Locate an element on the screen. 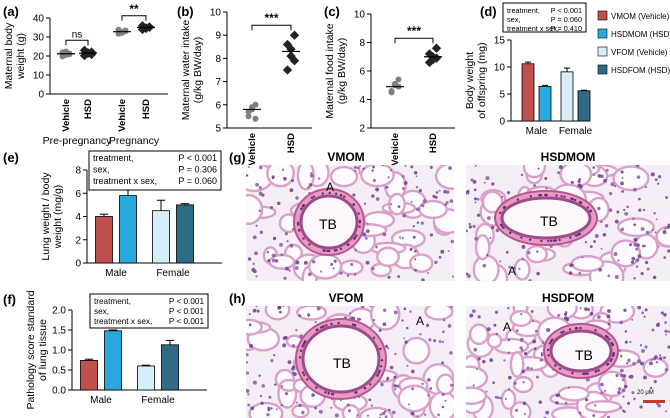  y-axis-label: Pathology score standardof lung tissue is located at coordinates (37, 349).